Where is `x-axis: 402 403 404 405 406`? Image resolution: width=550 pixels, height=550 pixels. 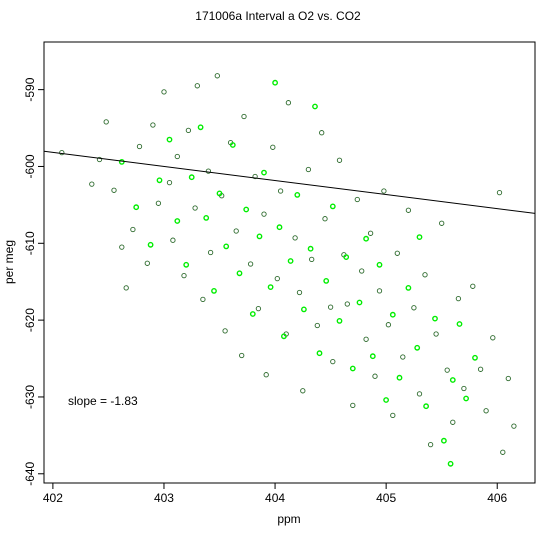
x-axis: 402 403 404 405 406 is located at coordinates (275, 494).